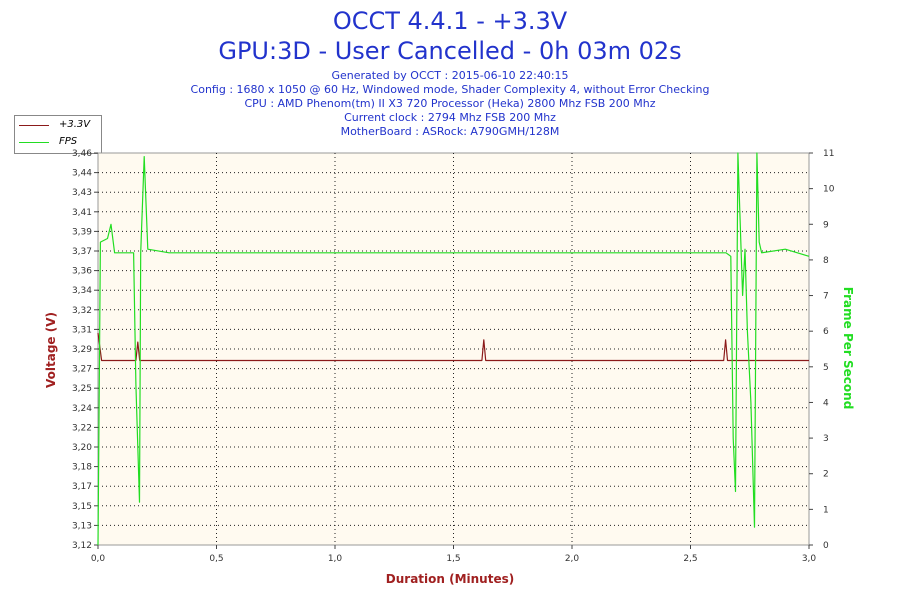 This screenshot has width=900, height=600. What do you see at coordinates (572, 559) in the screenshot?
I see `x-tick-label: 2,0` at bounding box center [572, 559].